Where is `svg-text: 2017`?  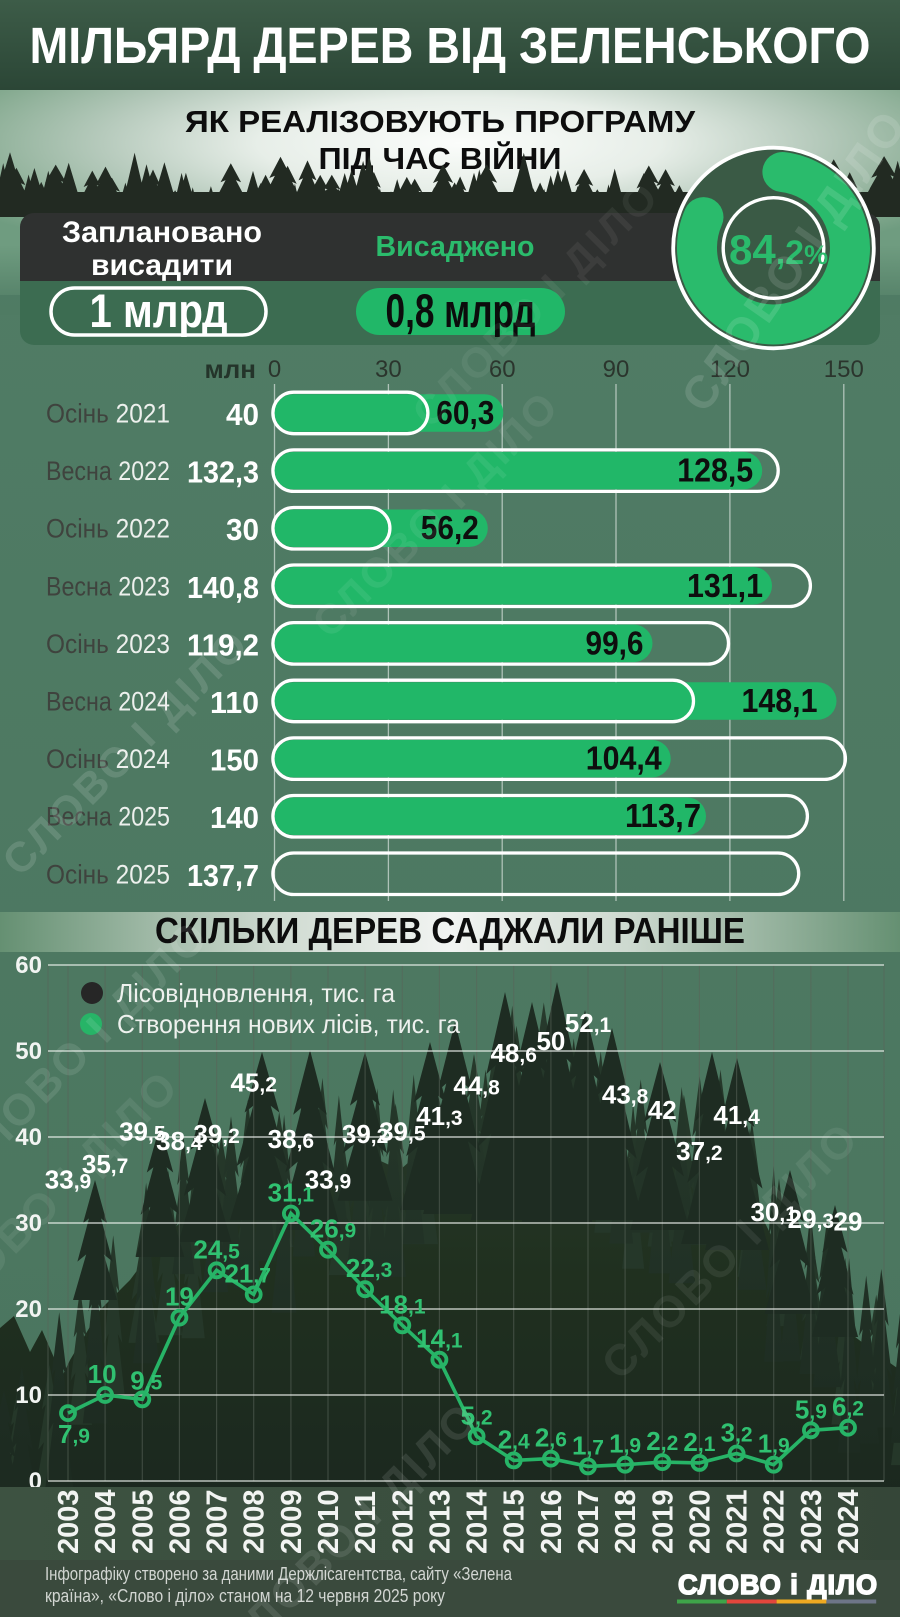 svg-text: 2017 is located at coordinates (589, 1521).